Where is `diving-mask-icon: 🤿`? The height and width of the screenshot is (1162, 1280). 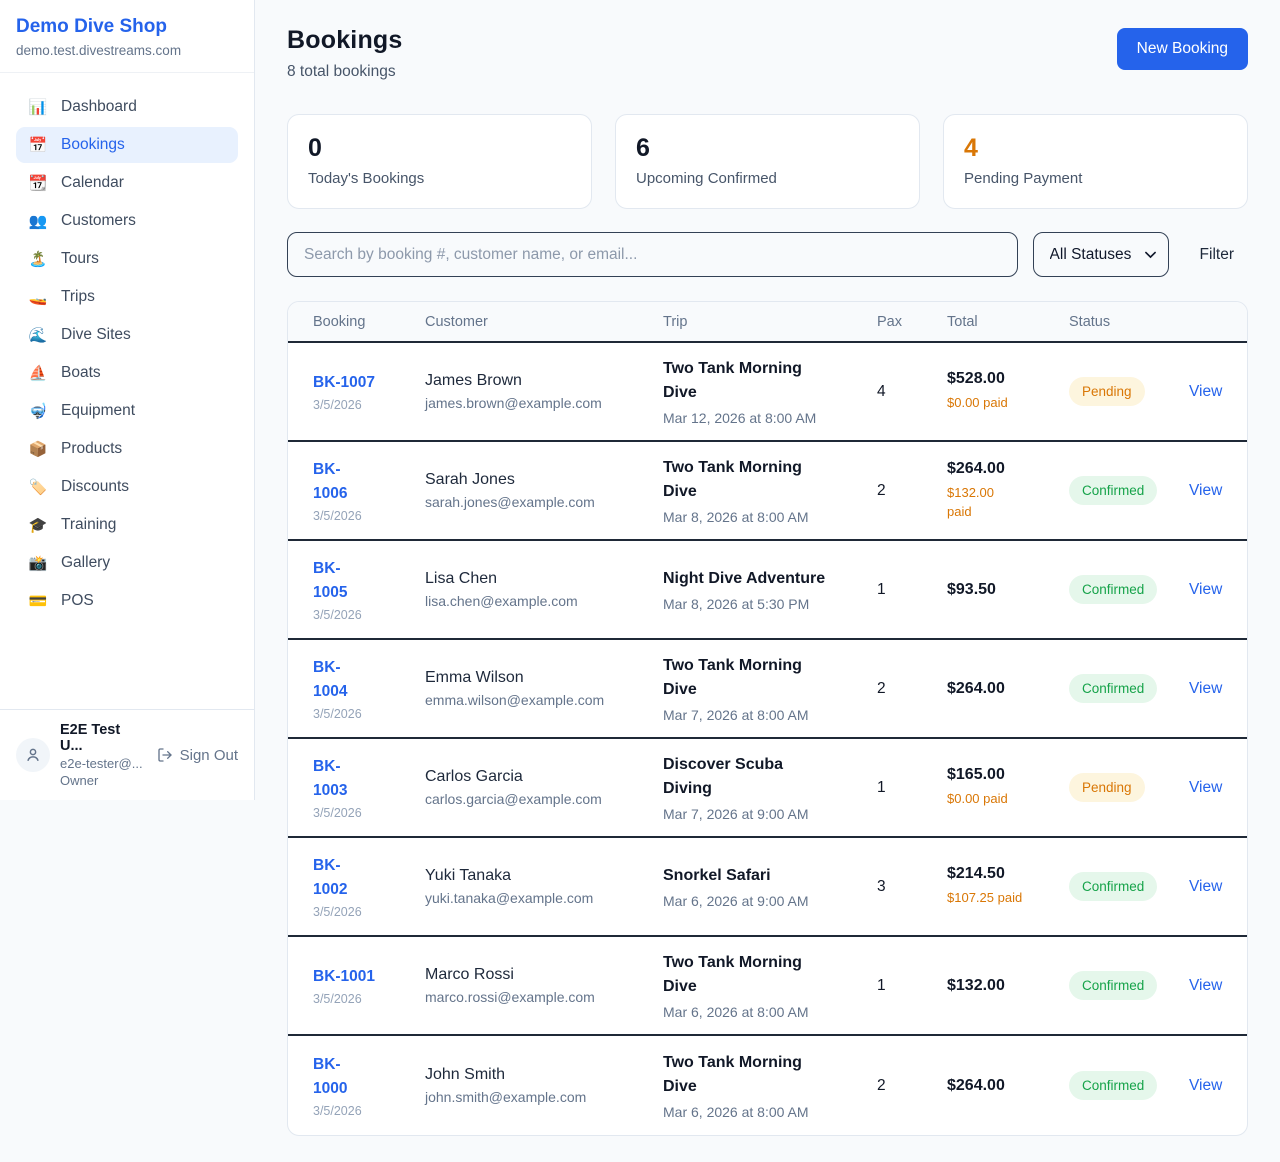
diving-mask-icon: 🤿 is located at coordinates (38, 411).